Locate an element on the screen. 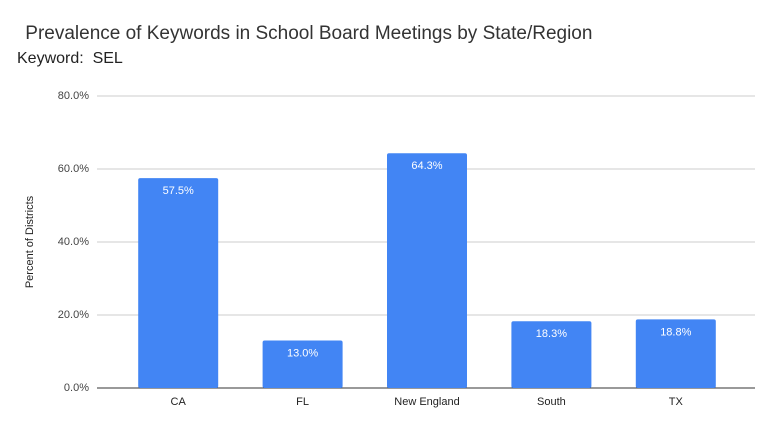  y-tick-label: 60.0% is located at coordinates (73, 169).